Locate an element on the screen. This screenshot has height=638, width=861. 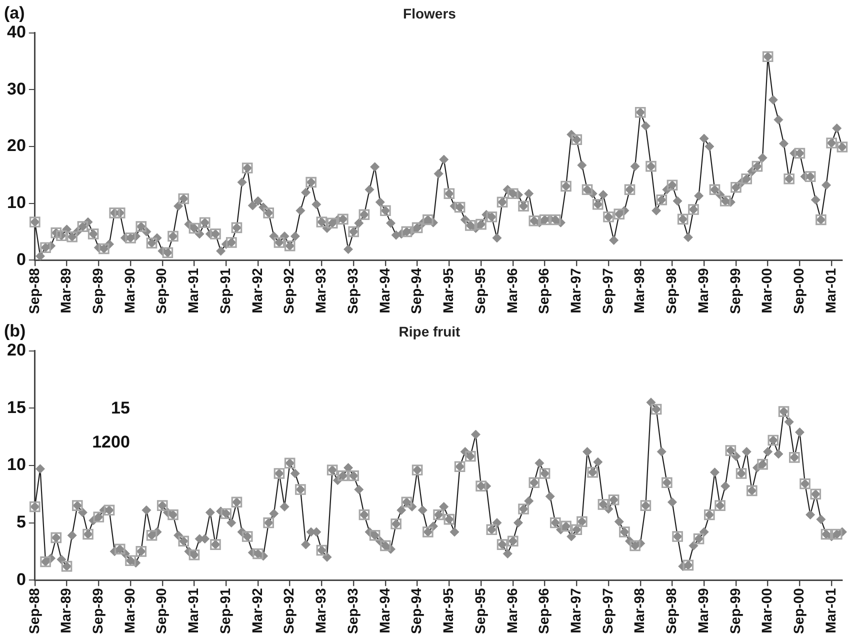
chart-title: Ripe fruit is located at coordinates (429, 331).